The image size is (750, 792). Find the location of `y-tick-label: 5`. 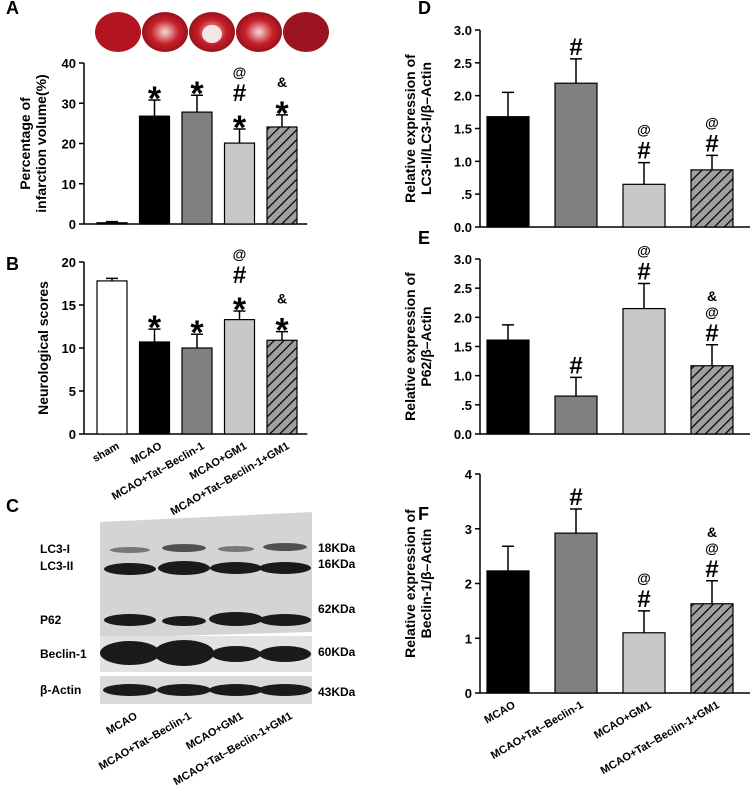

y-tick-label: 5 is located at coordinates (72, 391).